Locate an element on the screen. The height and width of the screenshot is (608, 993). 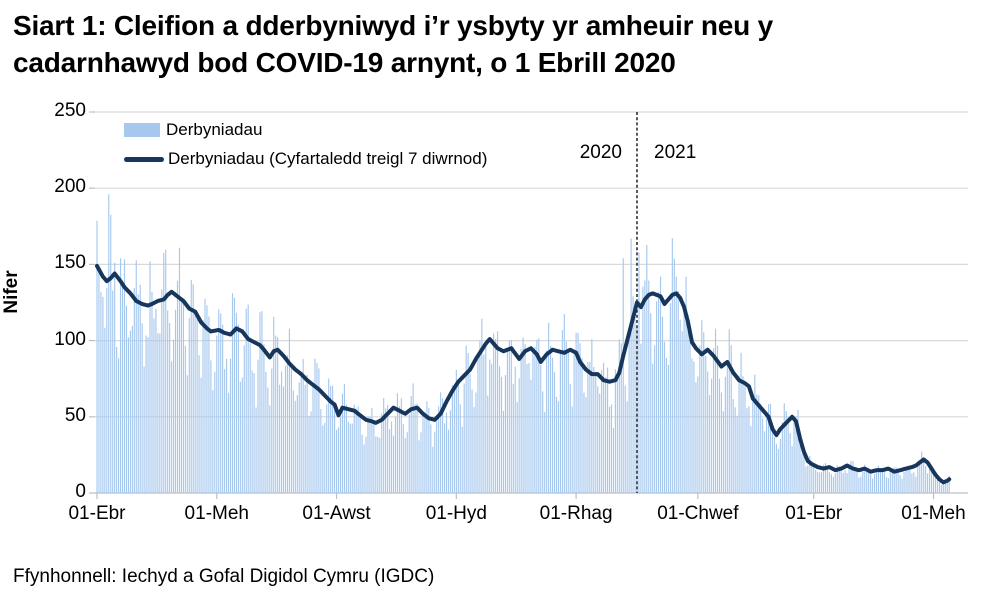
legend-item-bars: Derbyniadau is located at coordinates (193, 130).